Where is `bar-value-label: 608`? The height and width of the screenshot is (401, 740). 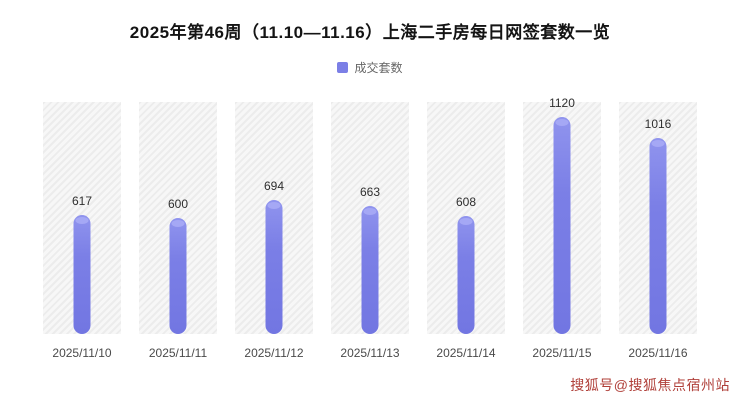 bar-value-label: 608 is located at coordinates (466, 202).